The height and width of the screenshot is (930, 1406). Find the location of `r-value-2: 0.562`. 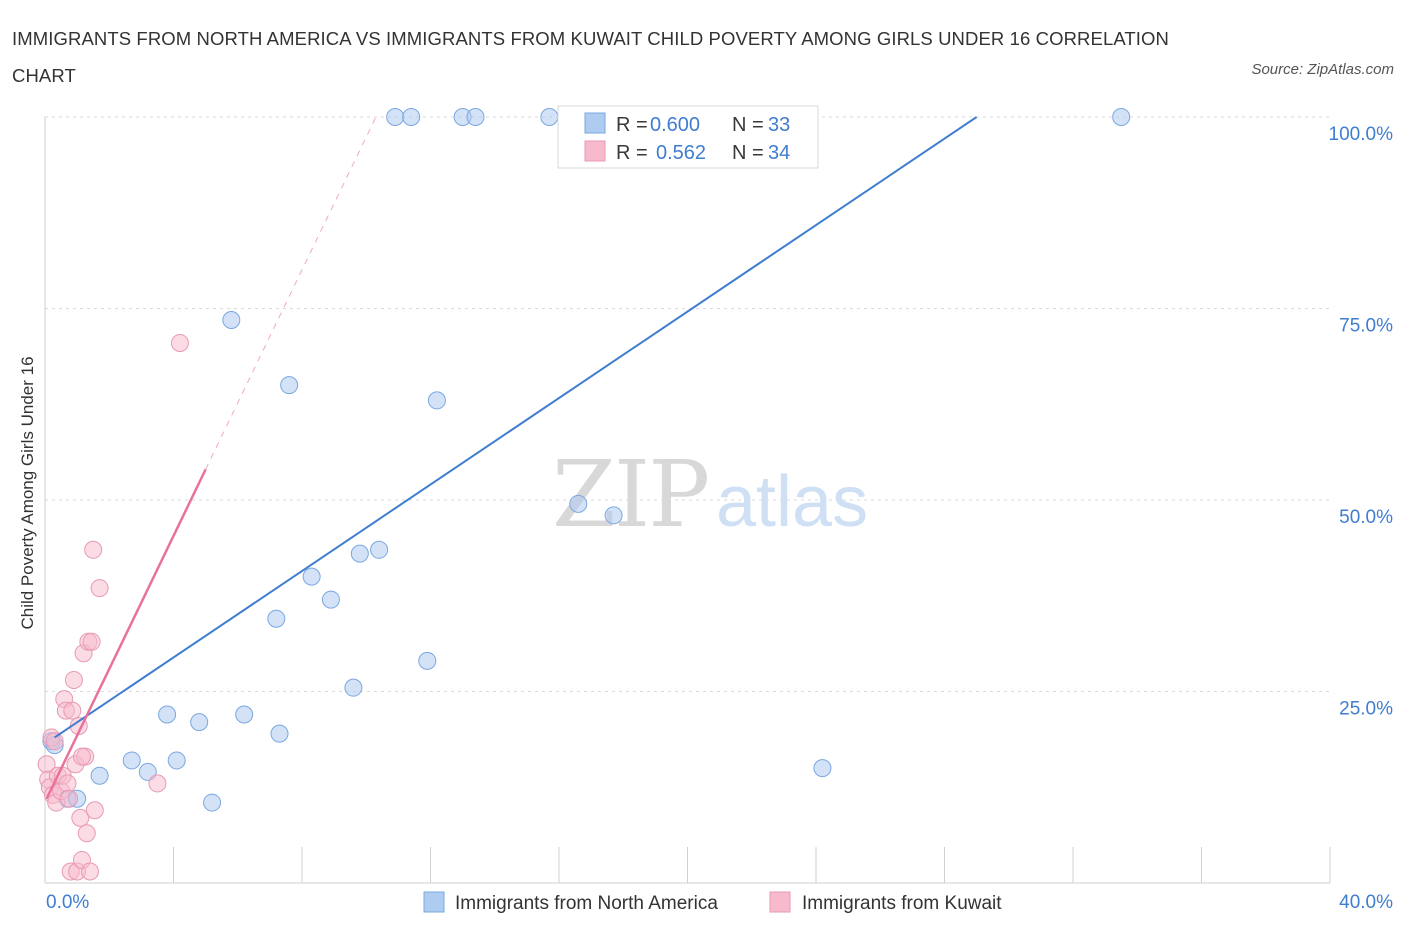

r-value-2: 0.562 is located at coordinates (681, 153).